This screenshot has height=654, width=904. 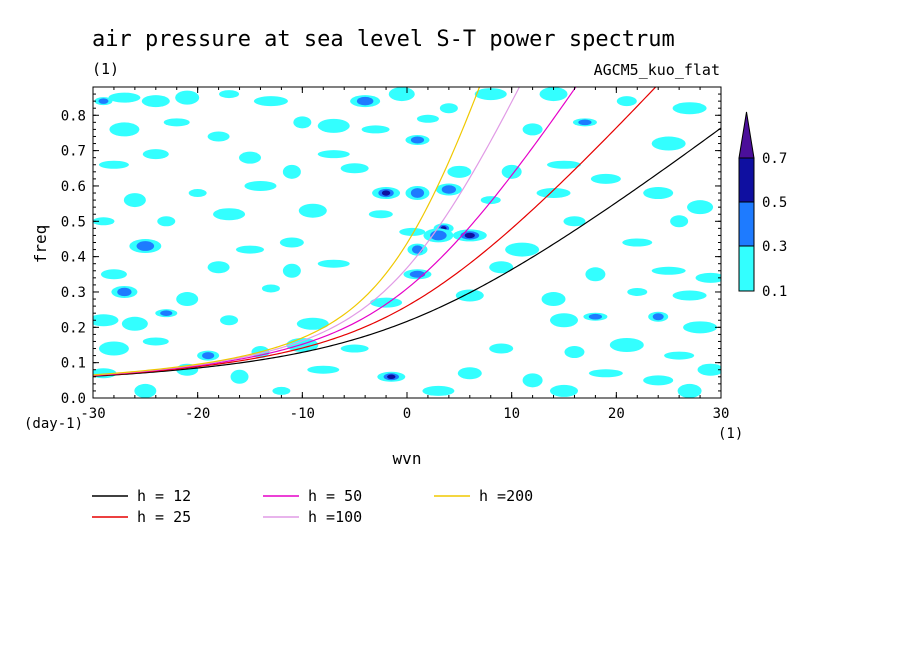 I want to click on y-axis-label: freq, so click(x=40, y=244).